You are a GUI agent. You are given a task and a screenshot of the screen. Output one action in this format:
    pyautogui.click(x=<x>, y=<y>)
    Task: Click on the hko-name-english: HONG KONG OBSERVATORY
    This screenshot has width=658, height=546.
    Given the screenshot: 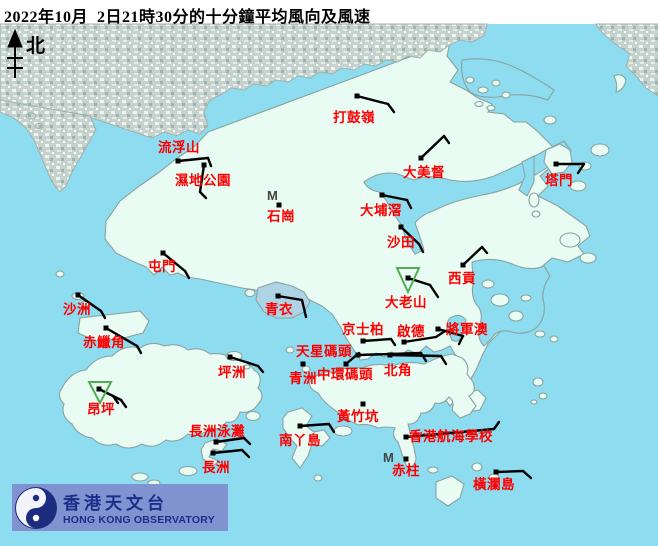 What is the action you would take?
    pyautogui.click(x=139, y=520)
    